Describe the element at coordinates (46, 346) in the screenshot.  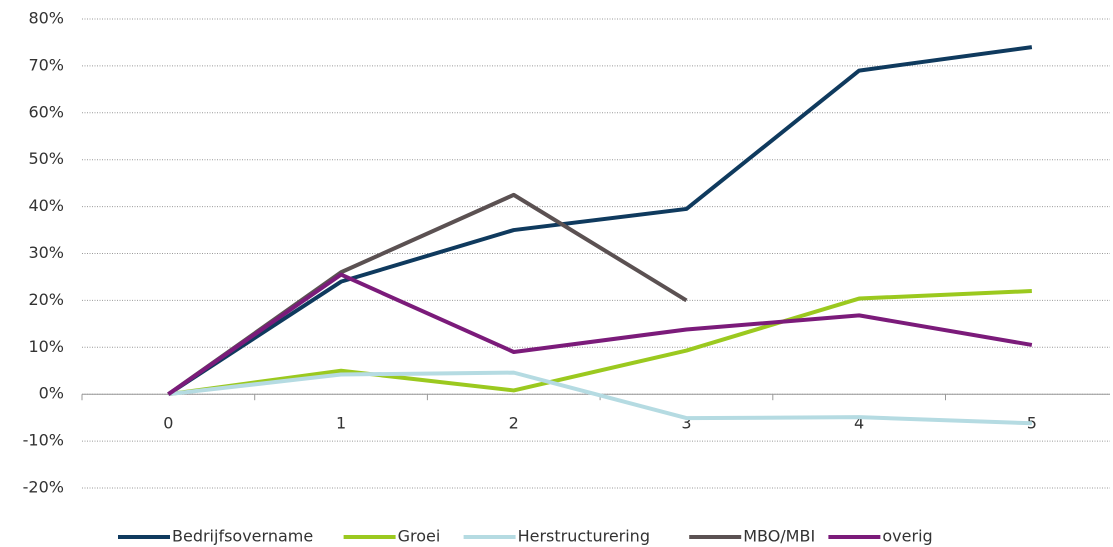
I see `y-tick-label: 10%` at that location.